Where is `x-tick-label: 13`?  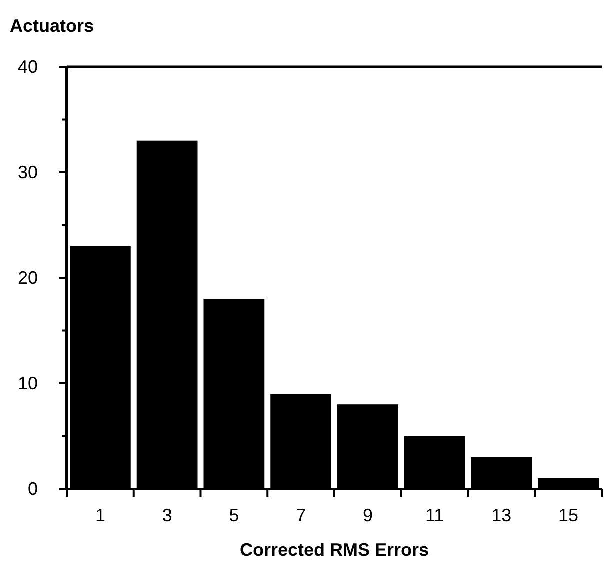
x-tick-label: 13 is located at coordinates (502, 515).